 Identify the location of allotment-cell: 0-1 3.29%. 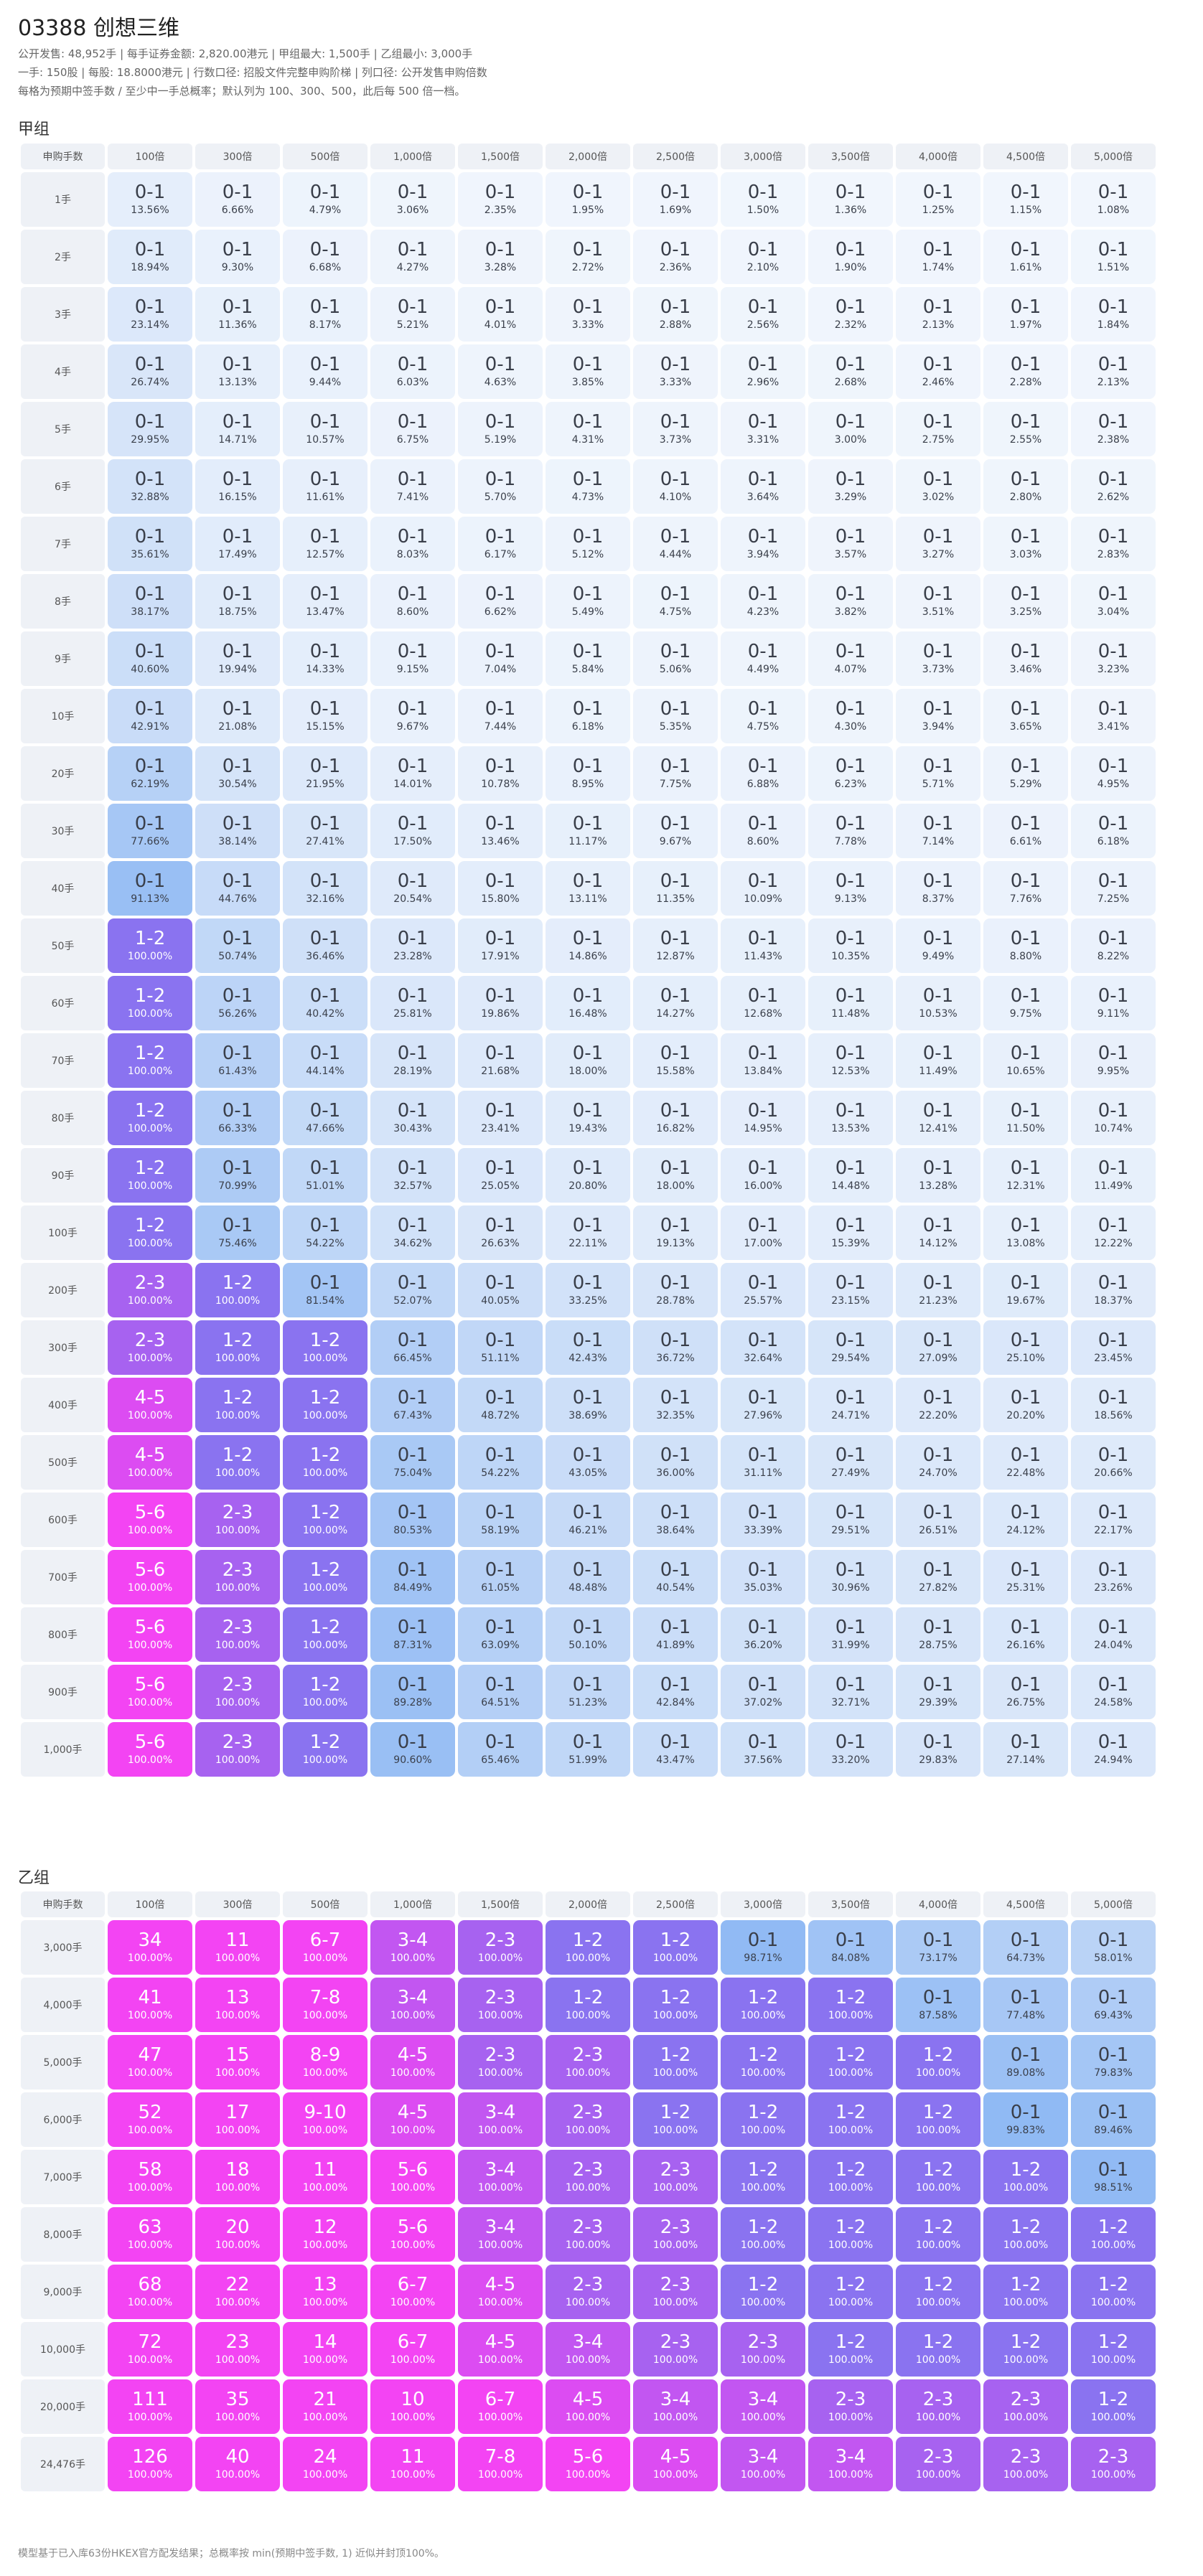
(850, 486).